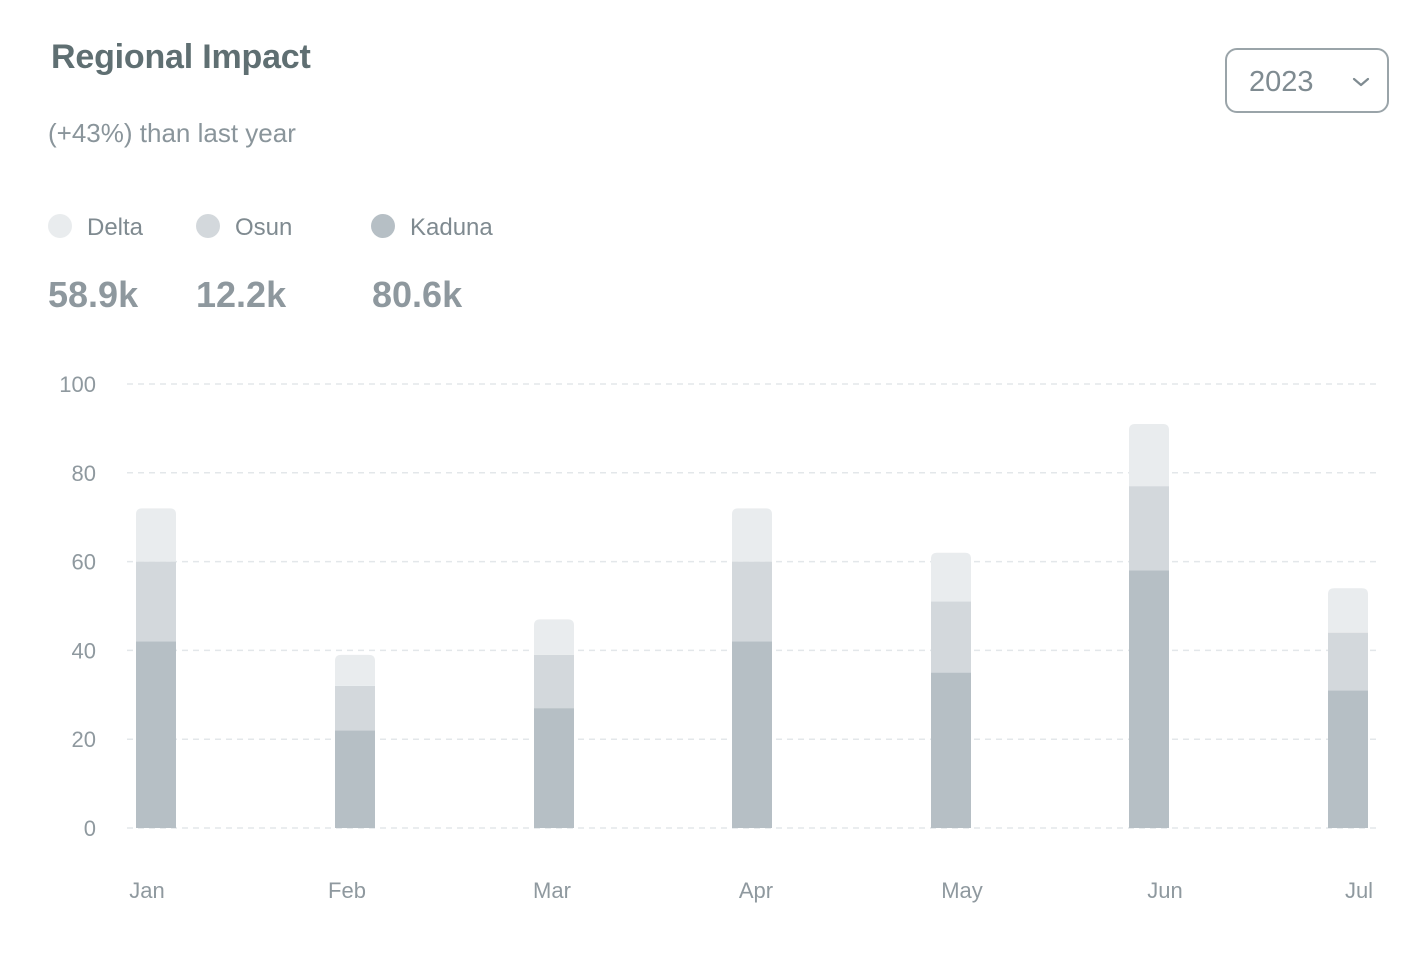 The width and height of the screenshot is (1424, 956). I want to click on y-tick-label: 100, so click(77, 384).